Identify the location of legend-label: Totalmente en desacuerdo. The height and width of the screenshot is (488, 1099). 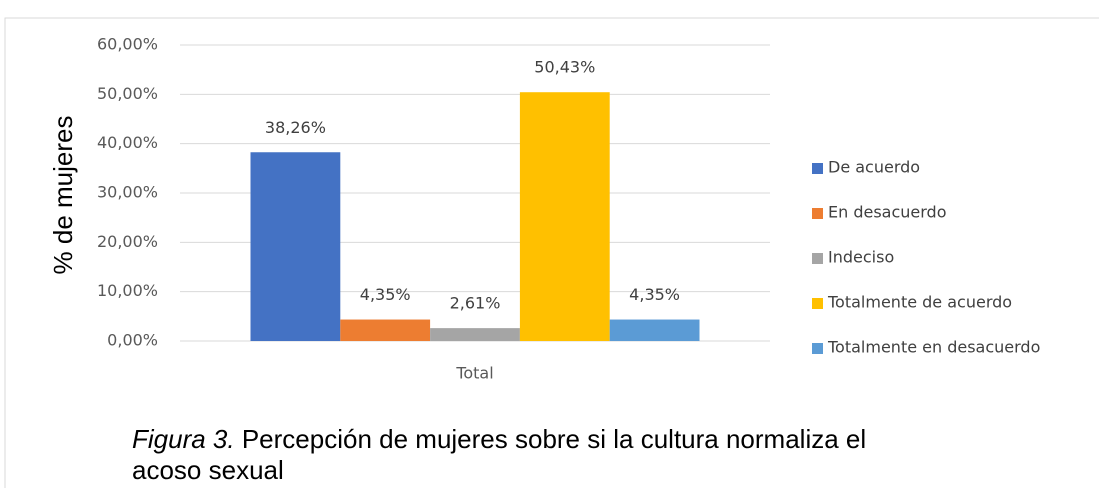
(933, 347).